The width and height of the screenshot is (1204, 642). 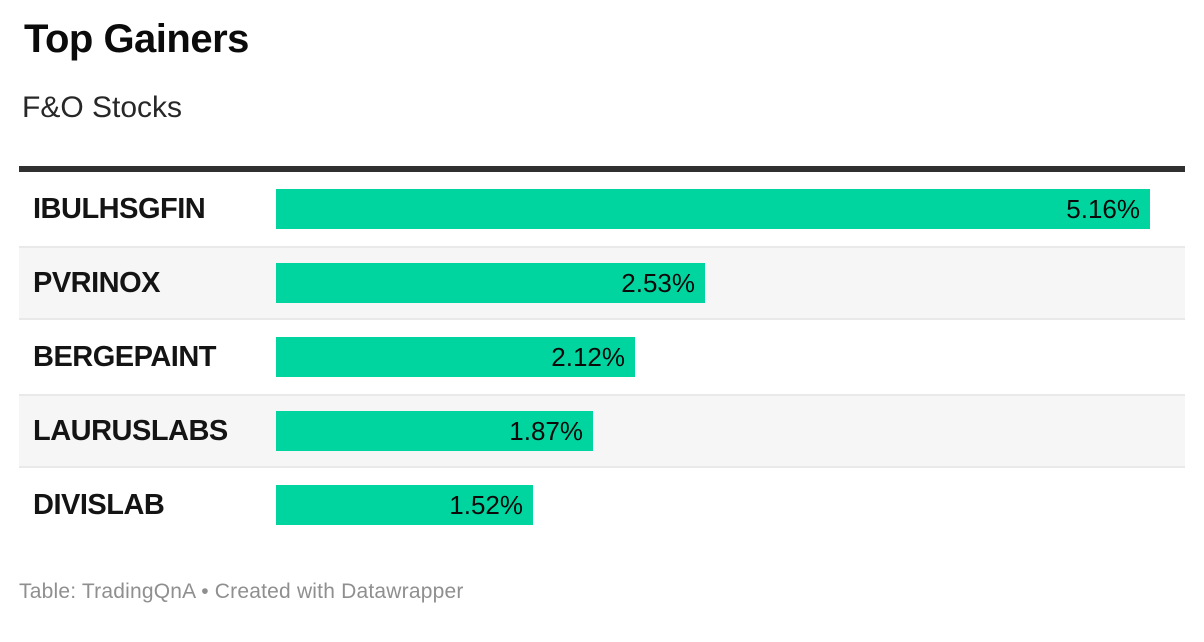 I want to click on bar-row: BERGEPAINT 2.12%, so click(x=602, y=357).